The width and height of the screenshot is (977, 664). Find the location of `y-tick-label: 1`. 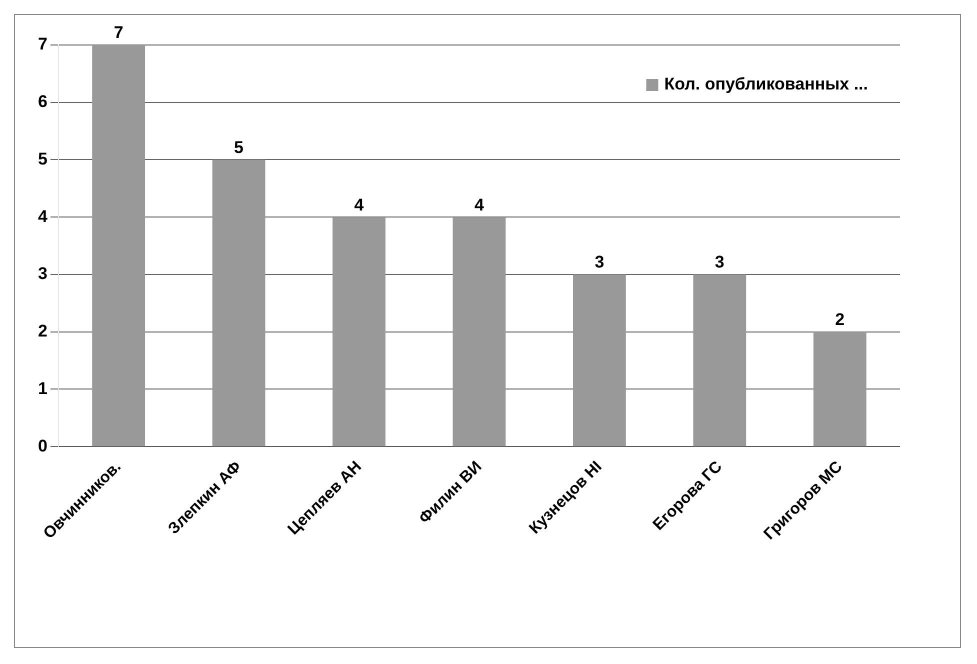

y-tick-label: 1 is located at coordinates (43, 388).